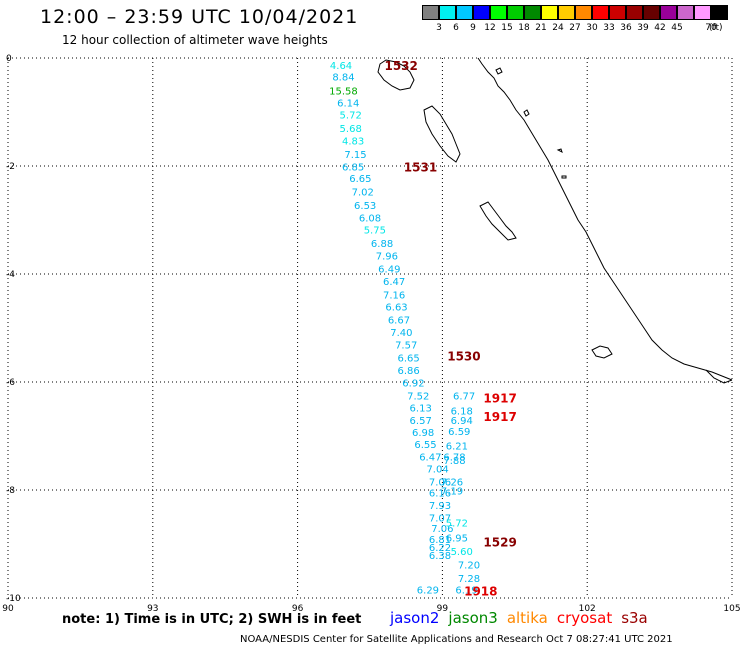 The height and width of the screenshot is (650, 740). Describe the element at coordinates (459, 432) in the screenshot. I see `wave-height-value: 6.59` at that location.